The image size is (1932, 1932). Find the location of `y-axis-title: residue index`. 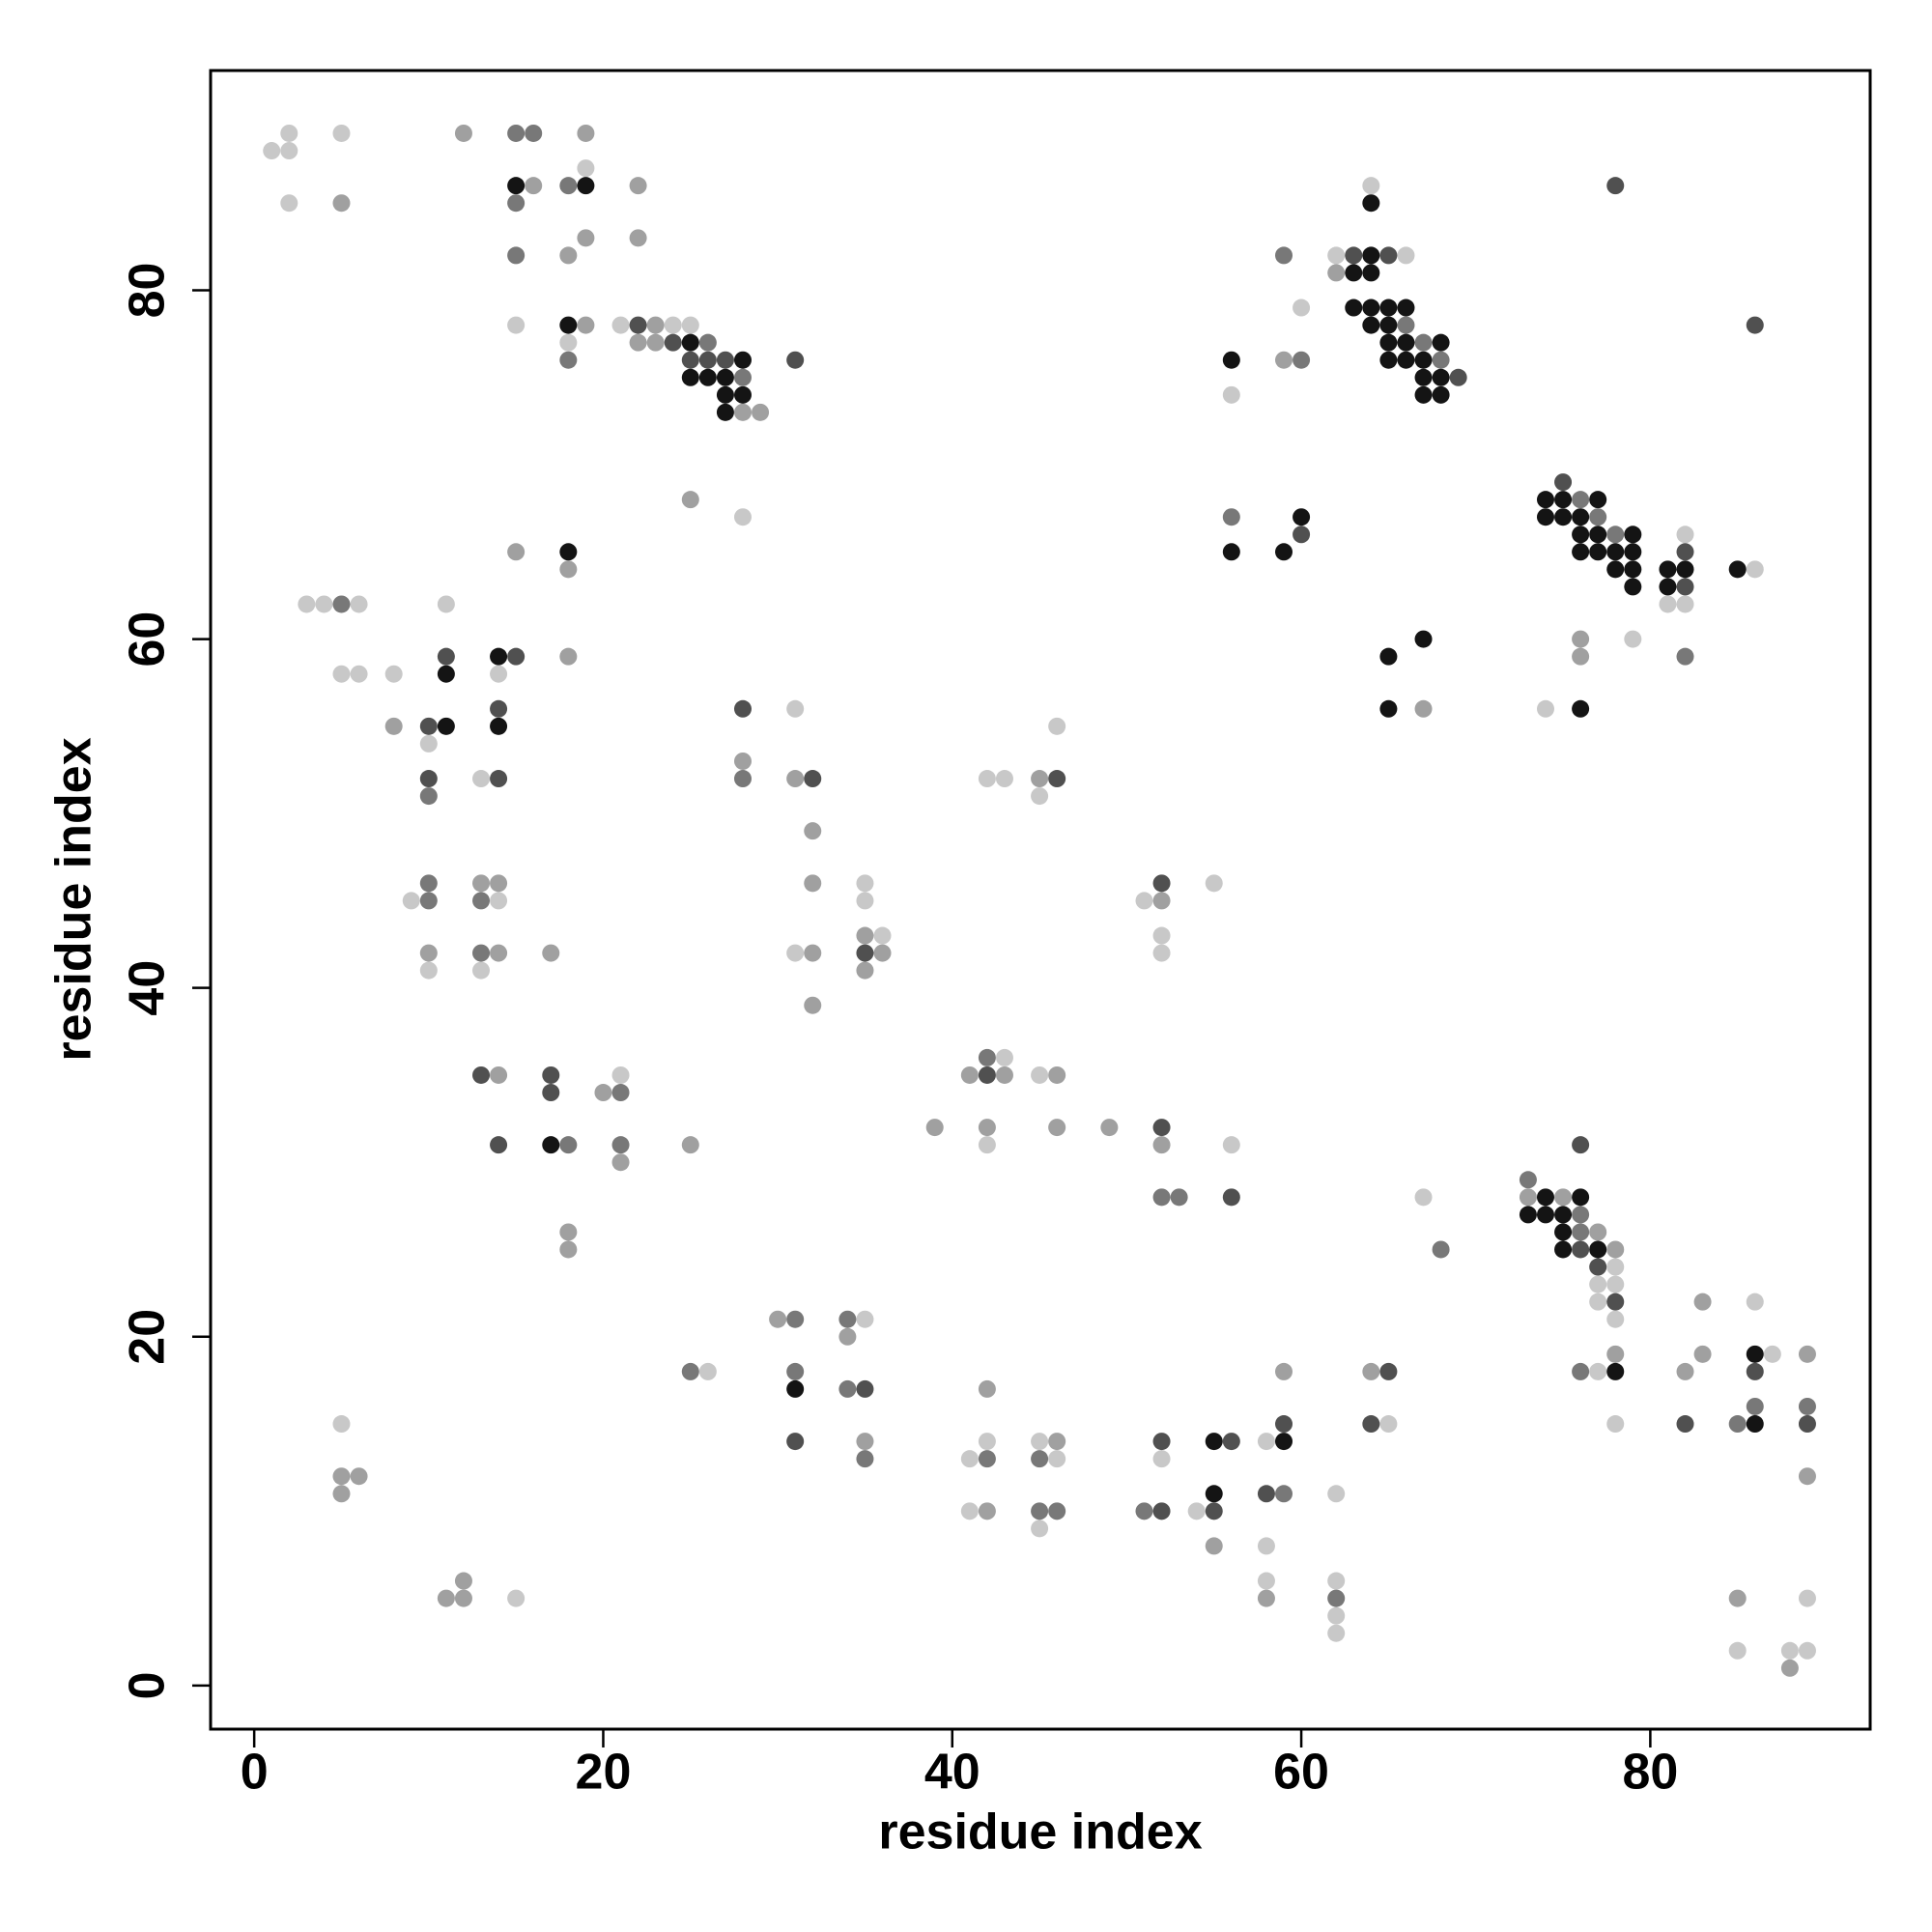

y-axis-title: residue index is located at coordinates (74, 899).